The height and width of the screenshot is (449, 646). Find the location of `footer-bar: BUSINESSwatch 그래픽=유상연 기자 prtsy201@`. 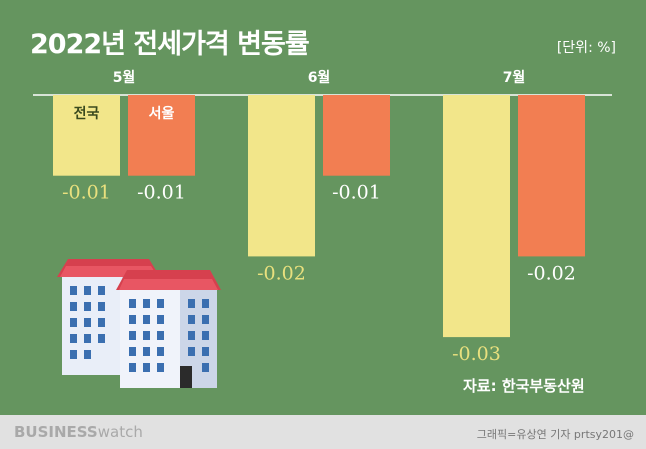

footer-bar: BUSINESSwatch 그래픽=유상연 기자 prtsy201@ is located at coordinates (323, 432).